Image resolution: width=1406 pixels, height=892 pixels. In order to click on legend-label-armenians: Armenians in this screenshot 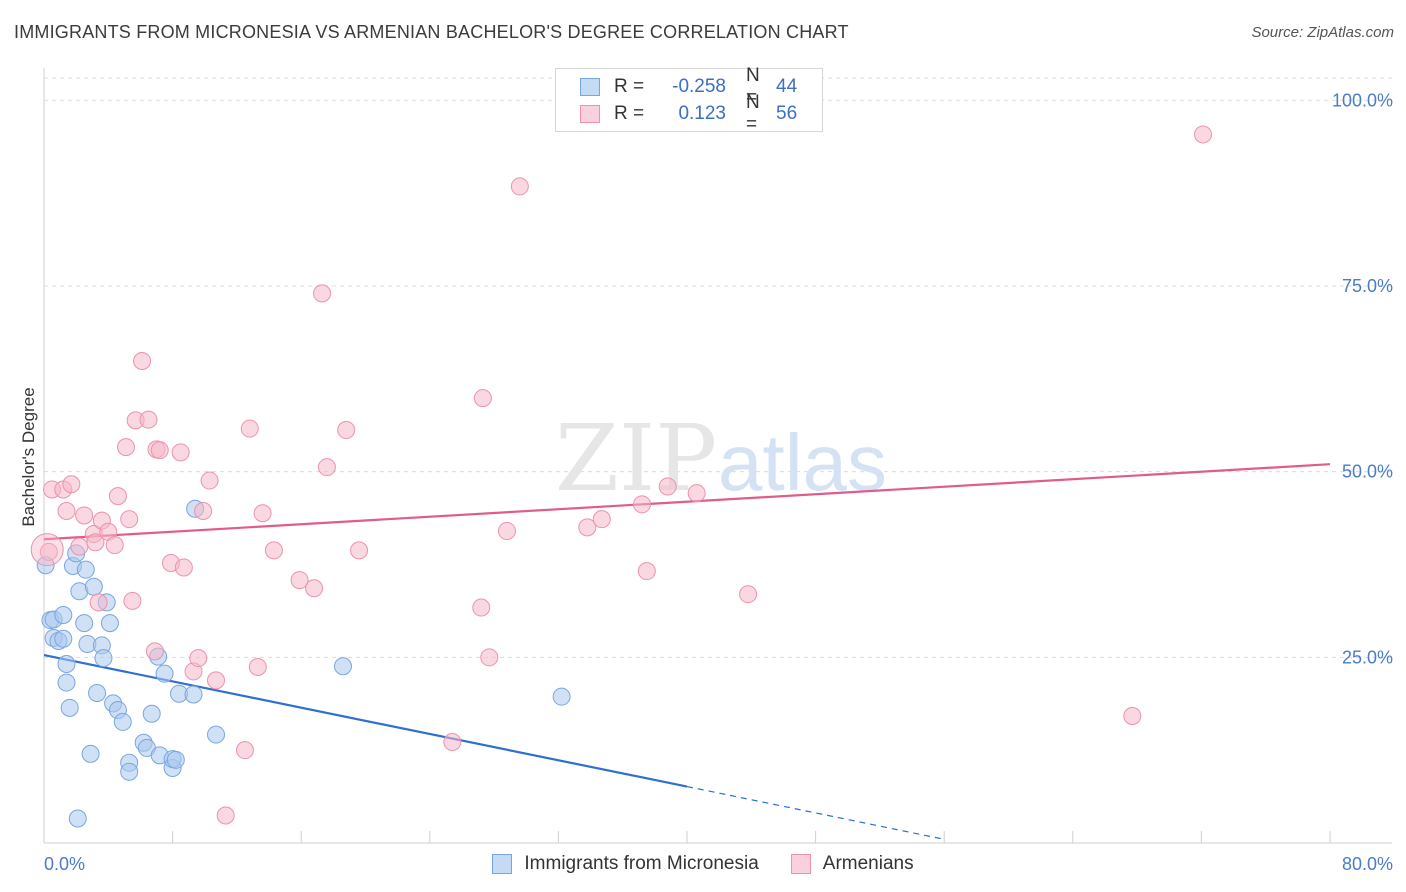, I will do `click(868, 863)`.